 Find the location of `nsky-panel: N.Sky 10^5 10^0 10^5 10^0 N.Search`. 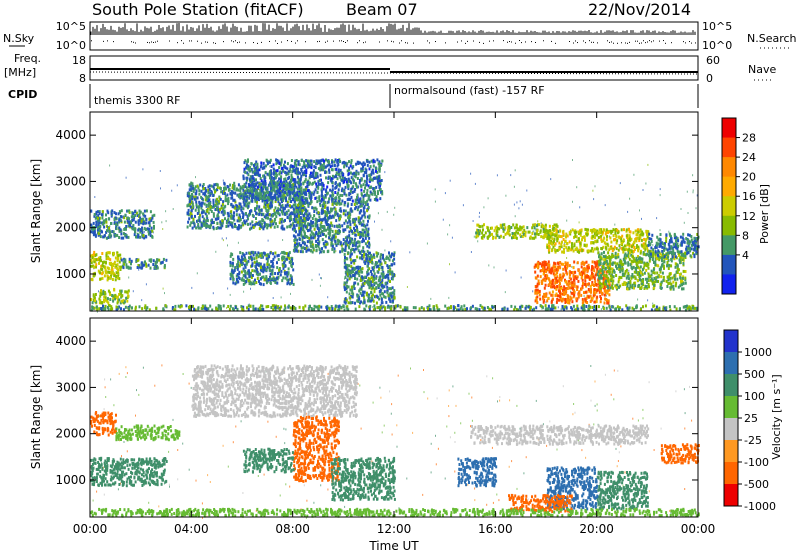

nsky-panel: N.Sky 10^5 10^0 10^5 10^0 N.Search is located at coordinates (400, 36).